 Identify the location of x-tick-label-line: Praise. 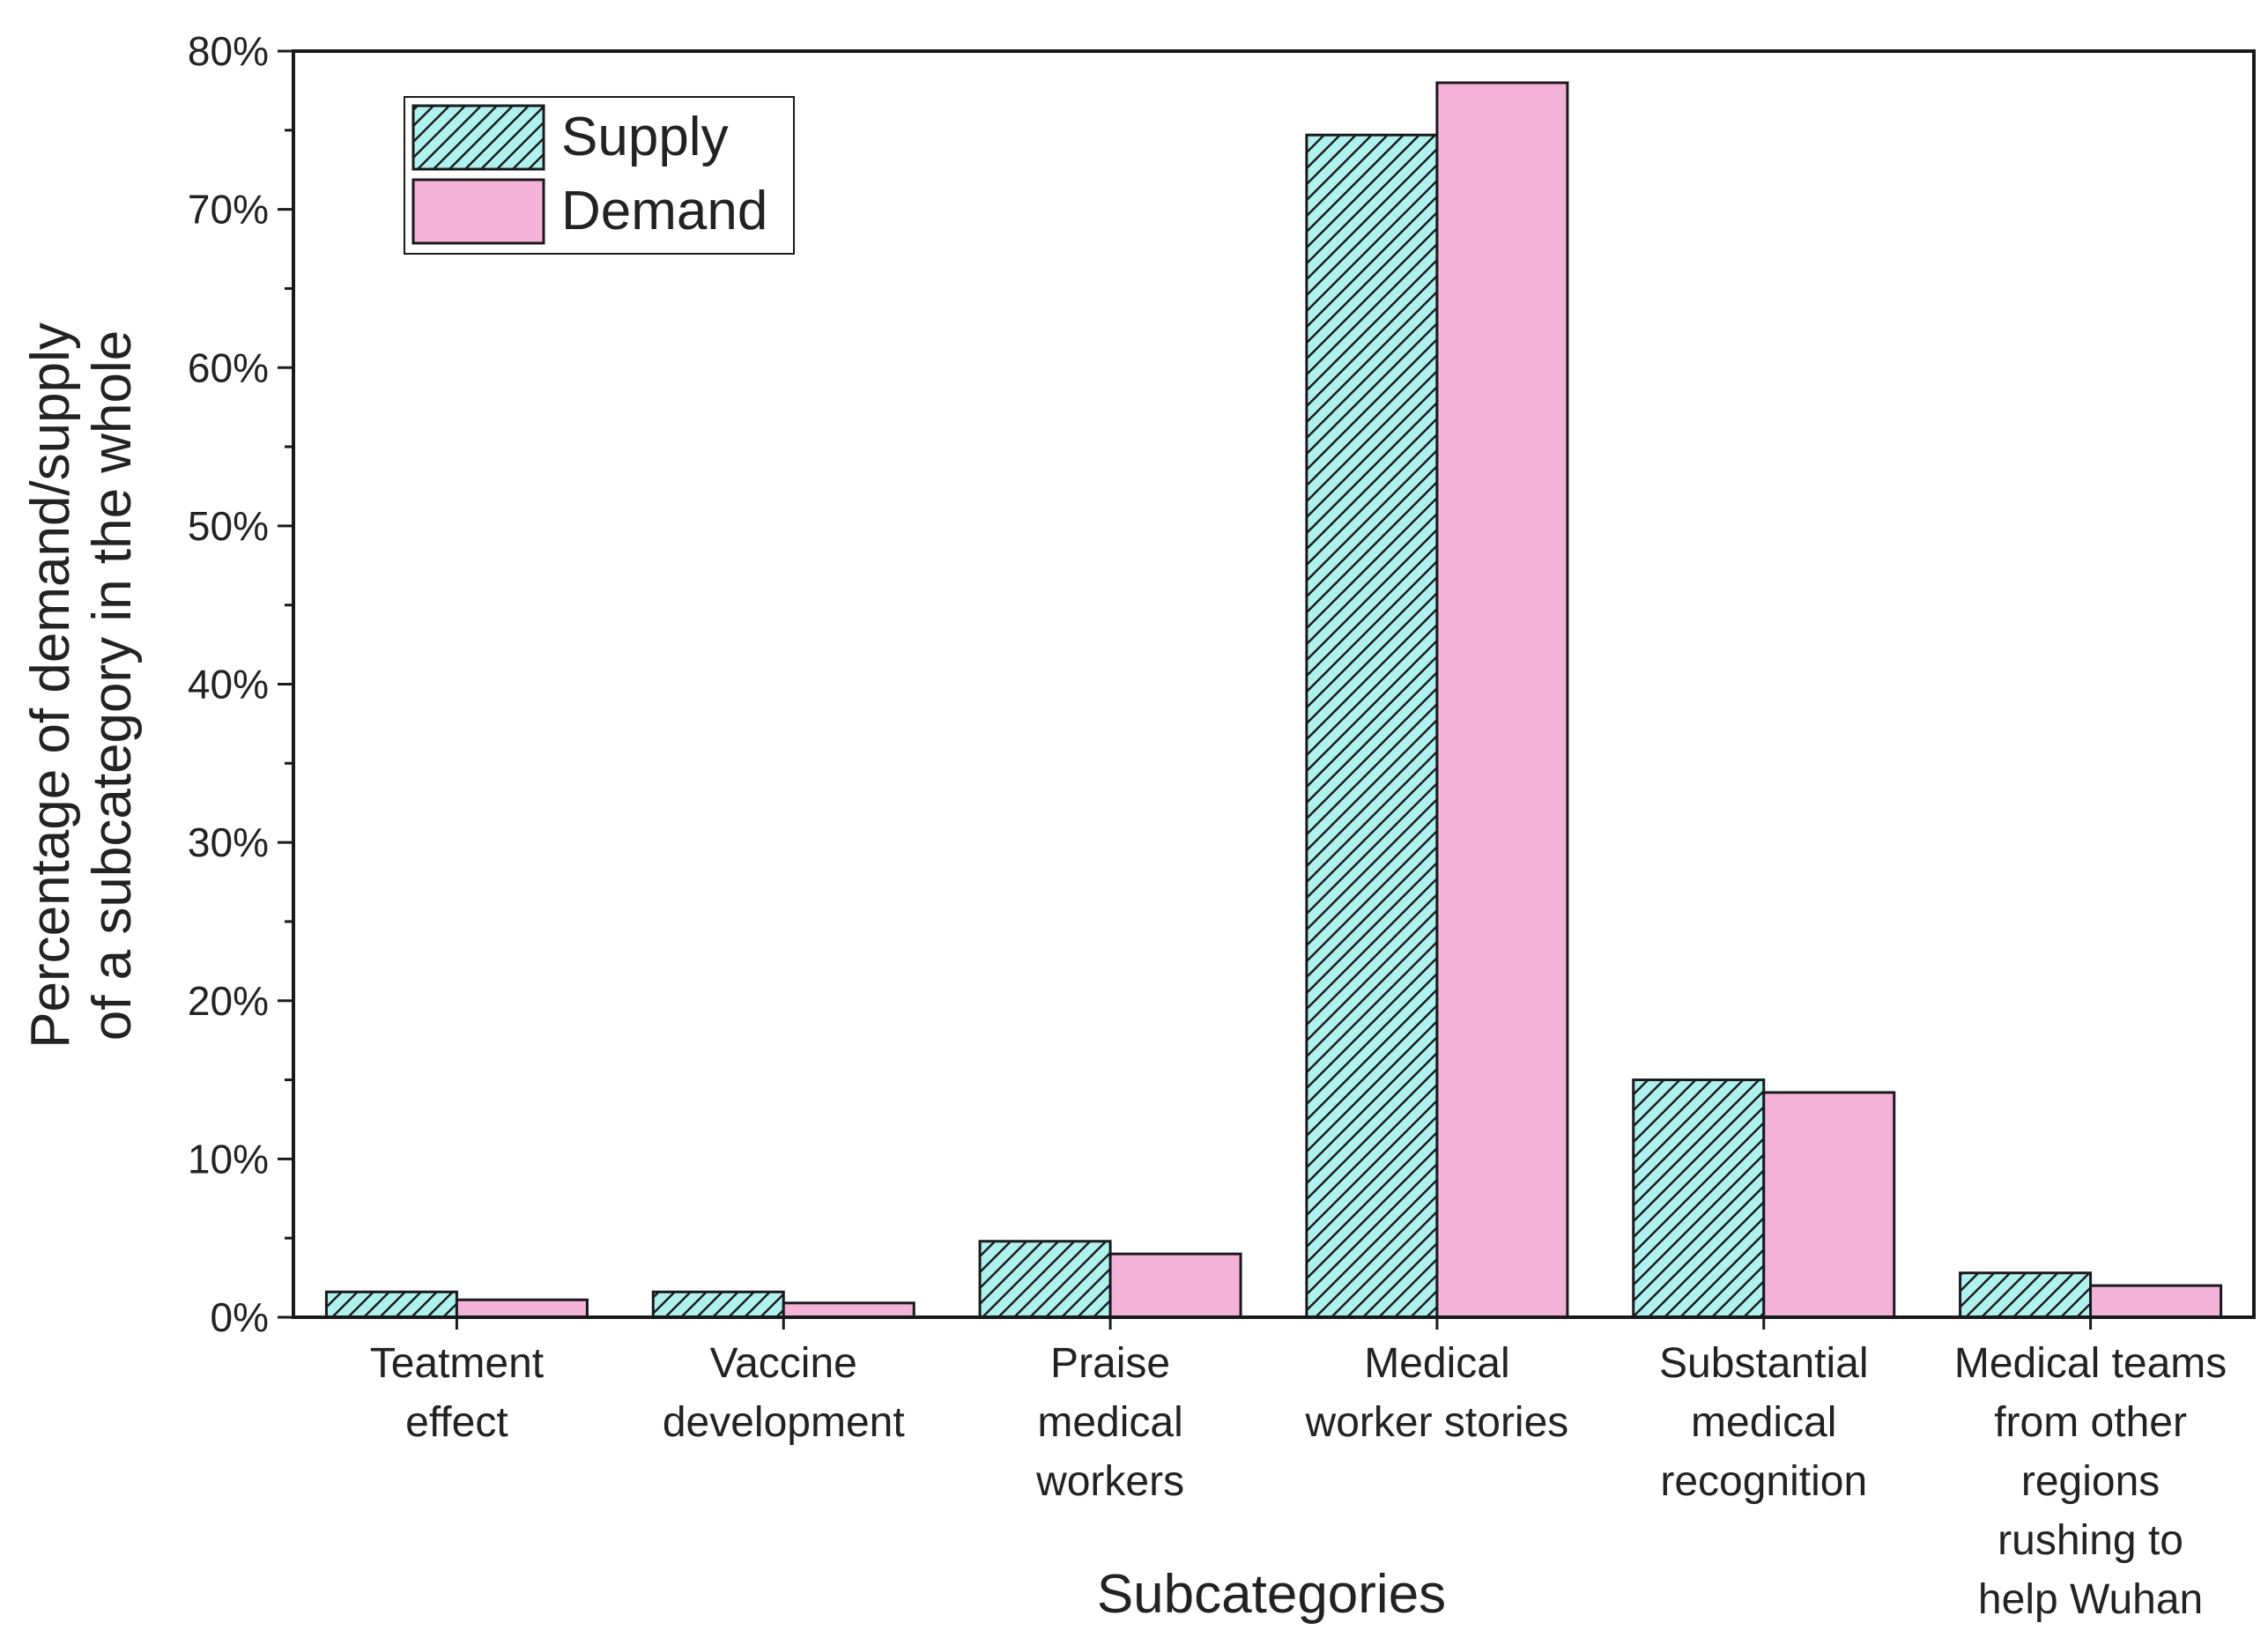
(1110, 1363).